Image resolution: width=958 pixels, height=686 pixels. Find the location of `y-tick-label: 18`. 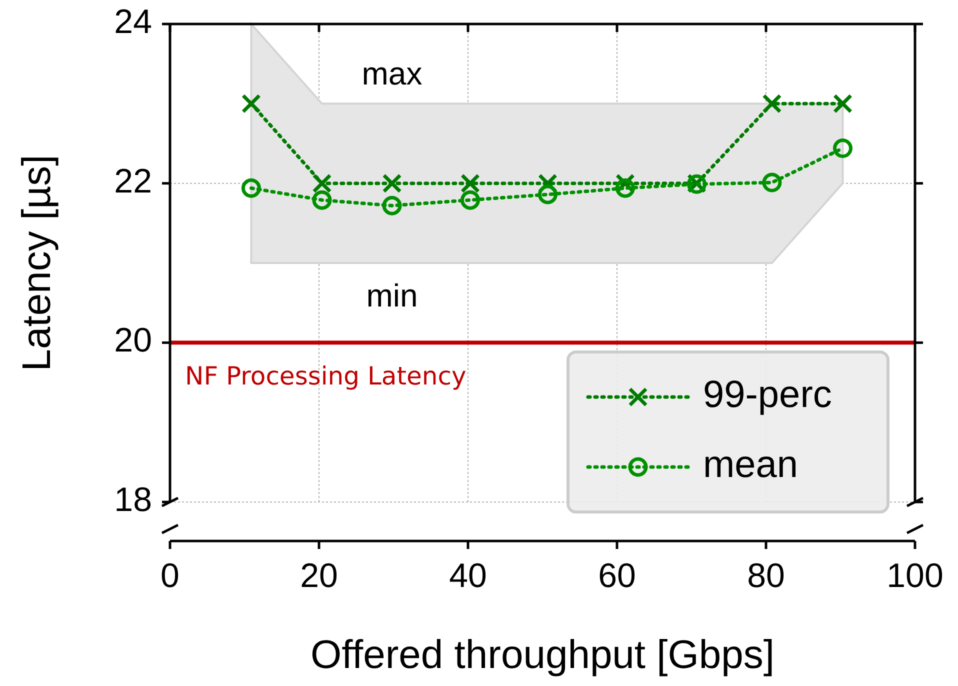

y-tick-label: 18 is located at coordinates (133, 499).